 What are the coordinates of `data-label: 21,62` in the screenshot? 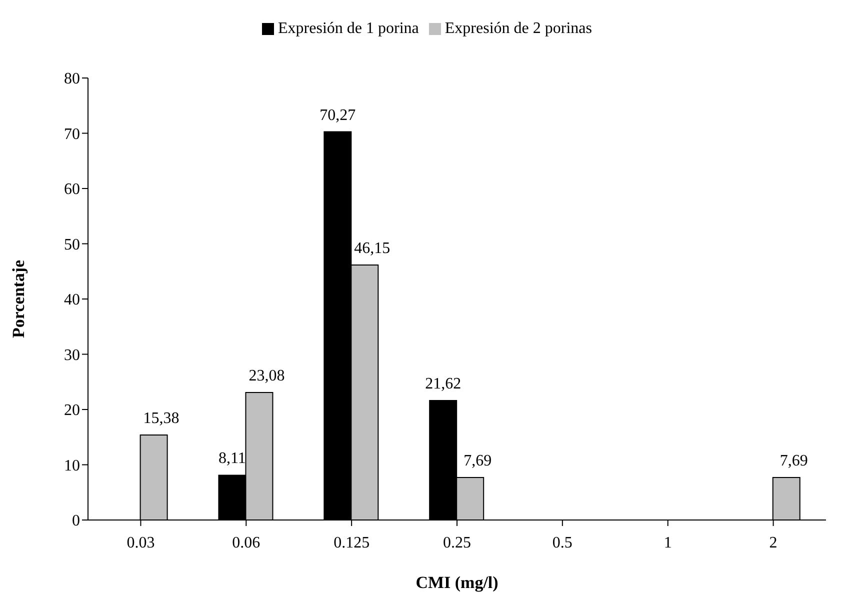 It's located at (443, 384).